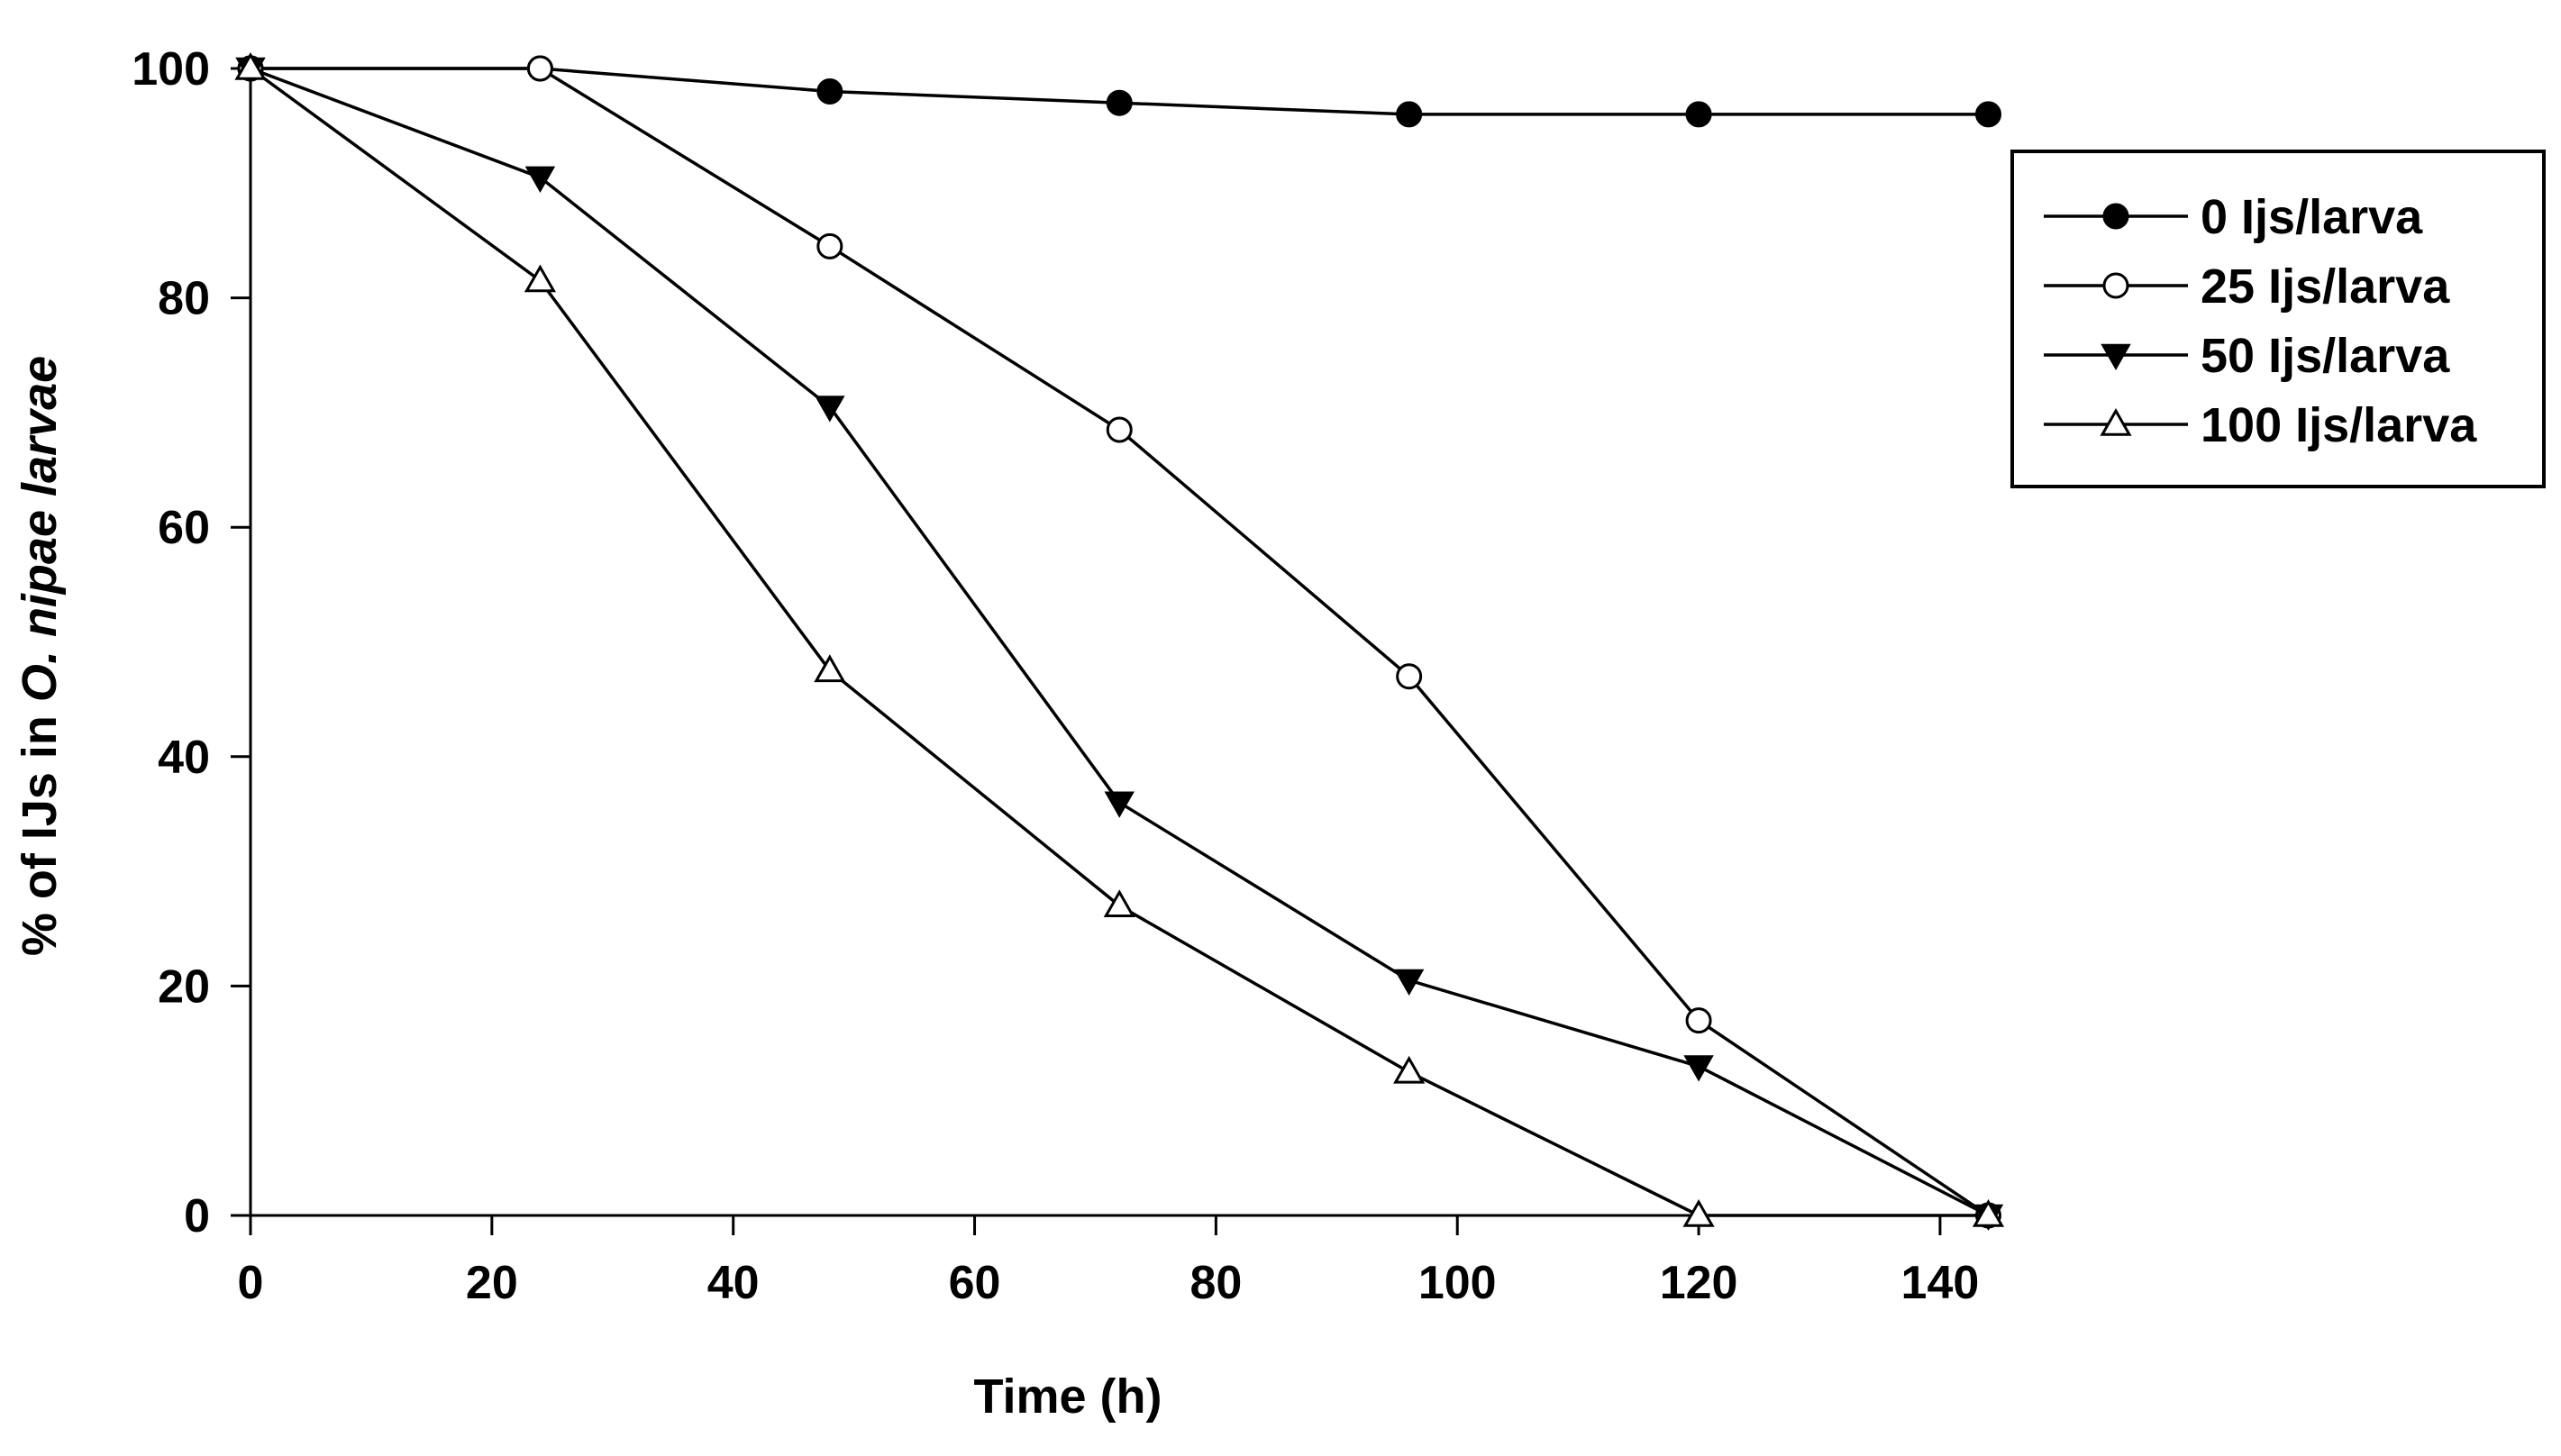 Image resolution: width=2561 pixels, height=1456 pixels. What do you see at coordinates (1699, 1283) in the screenshot?
I see `x-tick-label: 120` at bounding box center [1699, 1283].